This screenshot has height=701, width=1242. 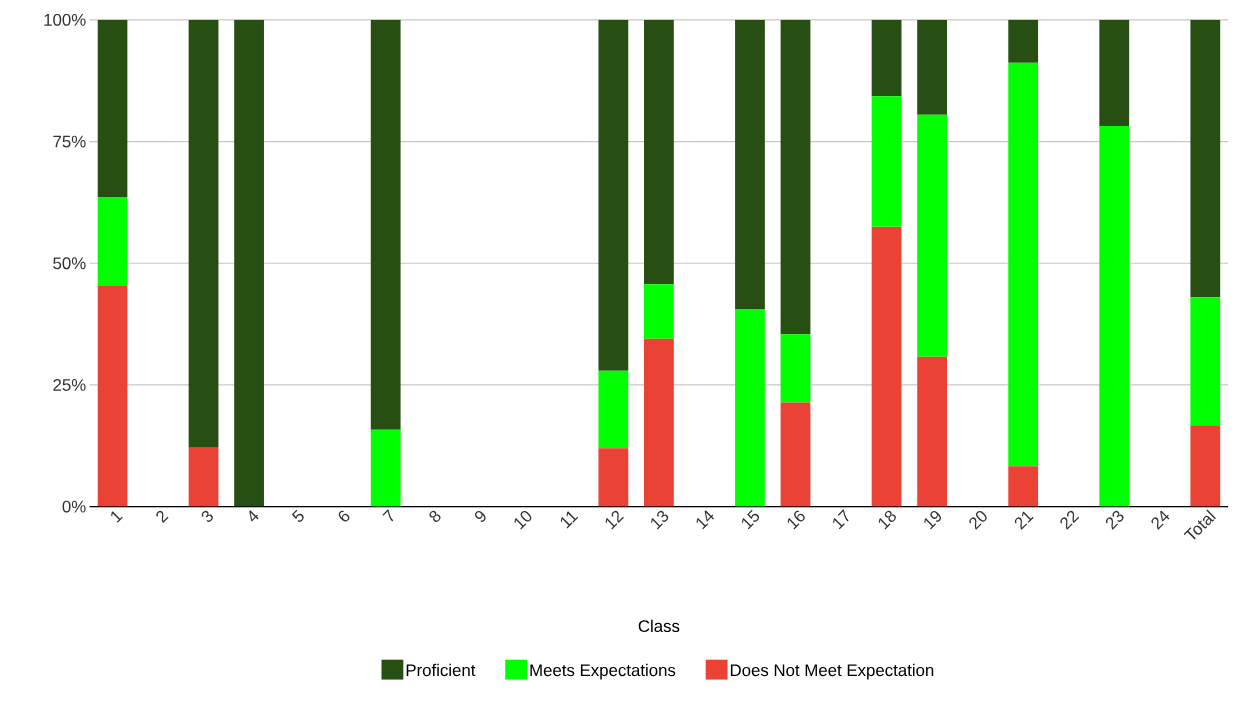 I want to click on y-tick-label: 50%, so click(x=69, y=263).